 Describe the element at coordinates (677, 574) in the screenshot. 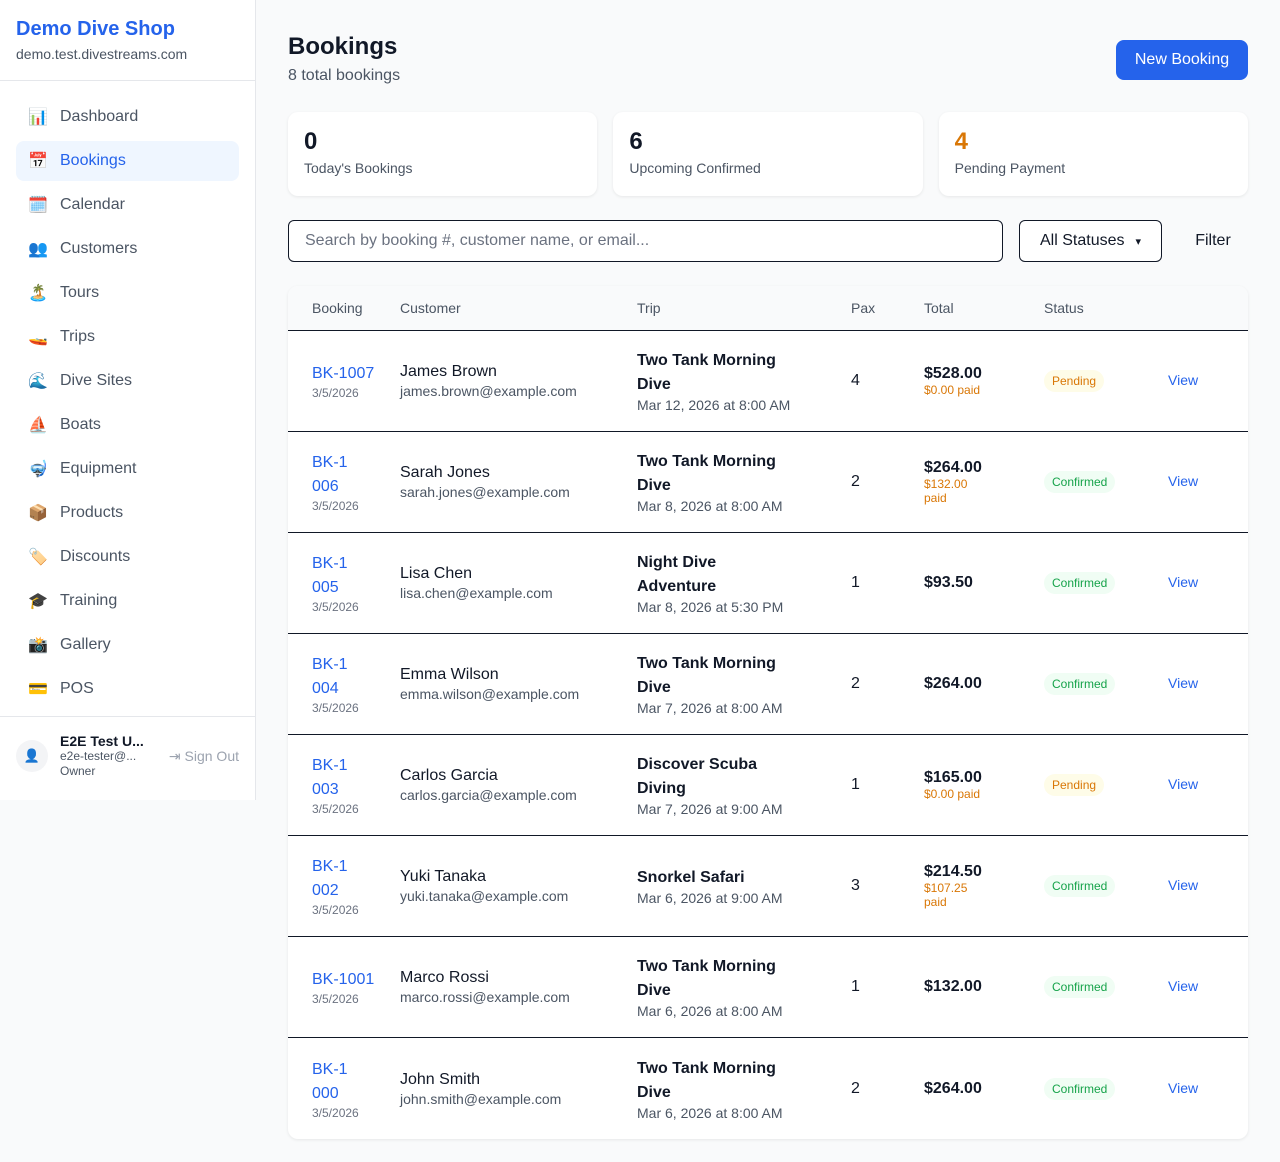

I see `trip-name: Night Dive Adventure` at that location.